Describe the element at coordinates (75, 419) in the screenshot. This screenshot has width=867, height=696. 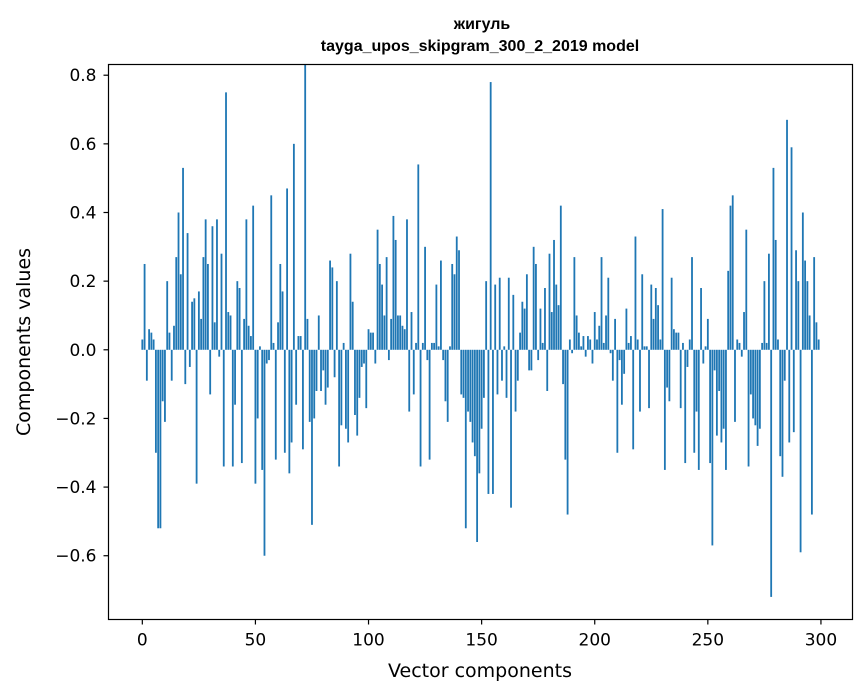
I see `y-tick-label: −0.2` at that location.